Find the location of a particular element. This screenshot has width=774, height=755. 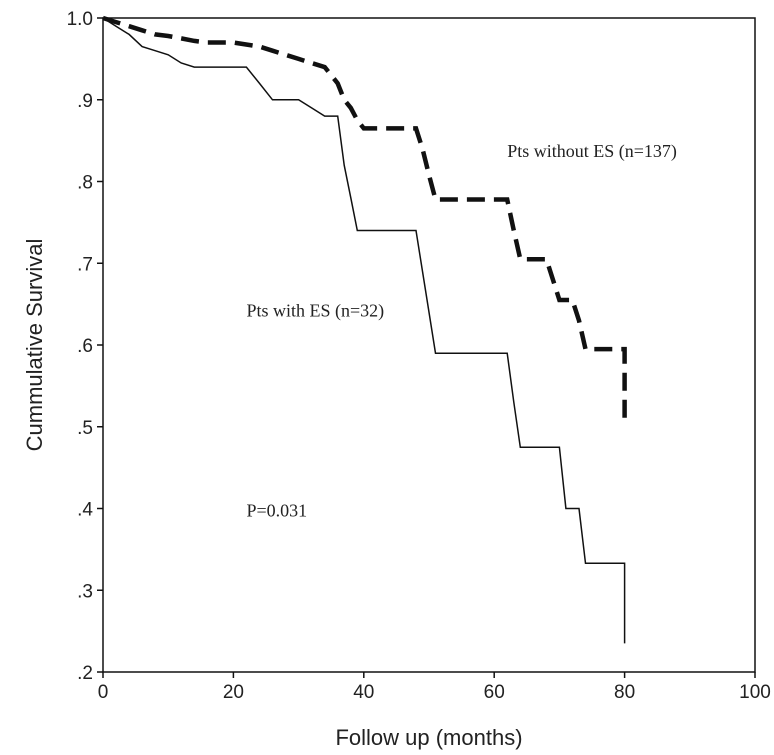

y-tick-label: .2 is located at coordinates (85, 673).